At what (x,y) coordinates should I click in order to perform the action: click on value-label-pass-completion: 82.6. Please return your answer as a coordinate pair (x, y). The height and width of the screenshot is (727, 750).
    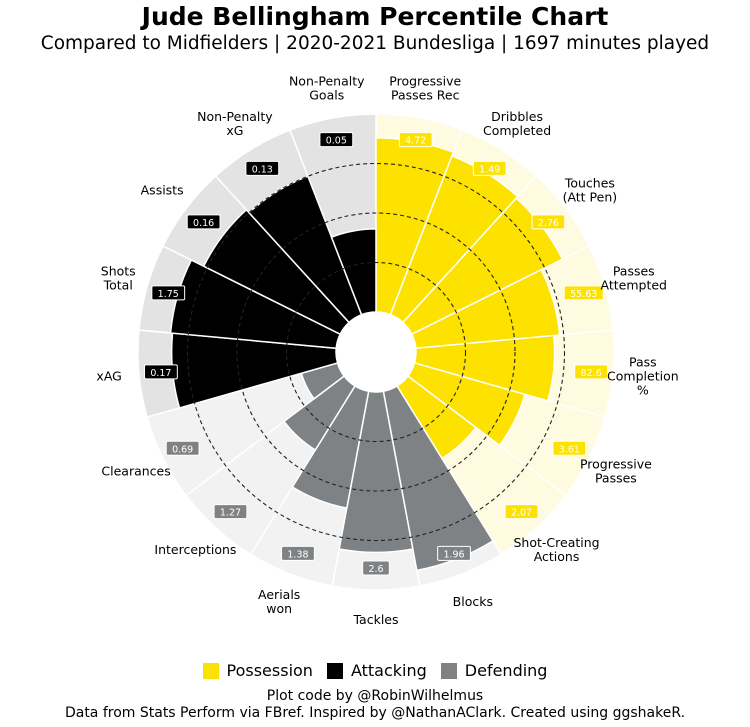
    Looking at the image, I should click on (591, 372).